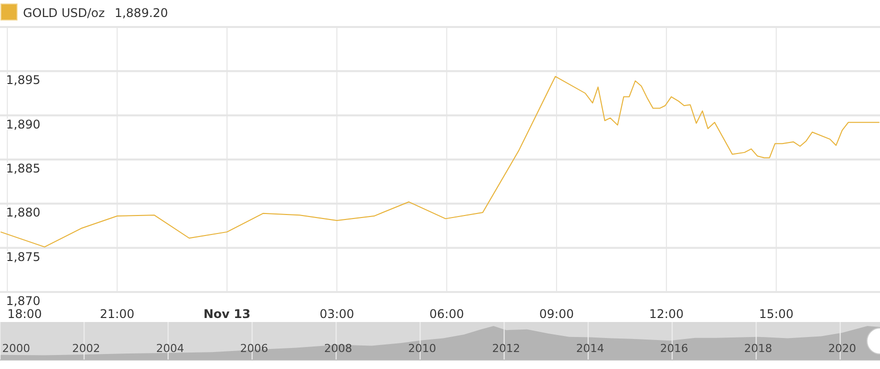 Image resolution: width=880 pixels, height=369 pixels. I want to click on x-tick-label: 2004, so click(170, 348).